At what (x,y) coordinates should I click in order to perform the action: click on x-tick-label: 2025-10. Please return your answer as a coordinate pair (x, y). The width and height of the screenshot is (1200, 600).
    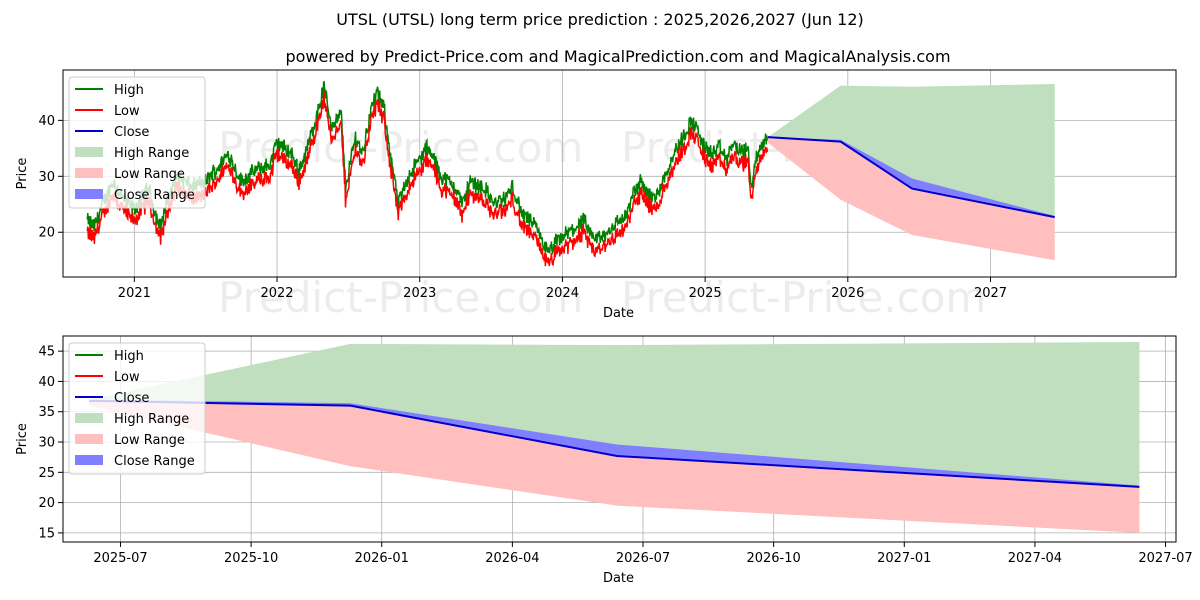
    Looking at the image, I should click on (251, 558).